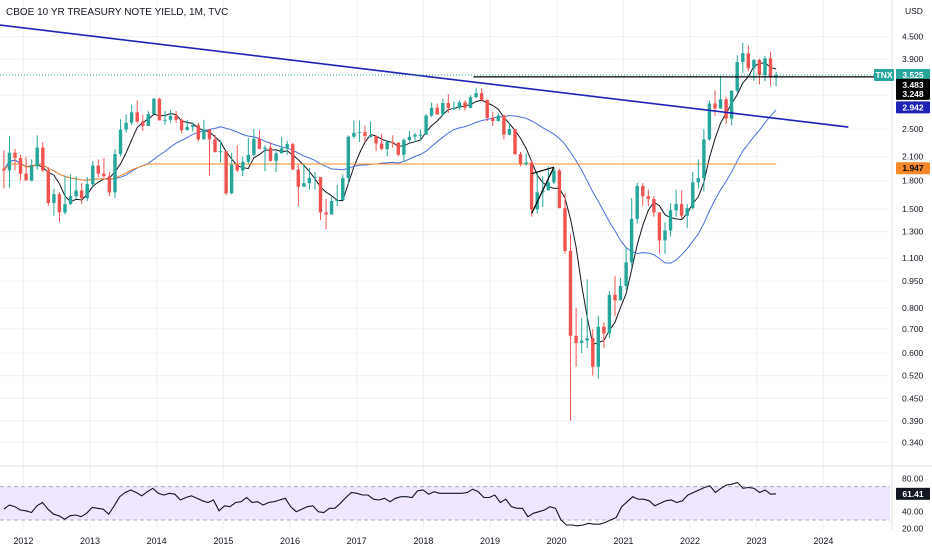 The width and height of the screenshot is (932, 550). What do you see at coordinates (913, 168) in the screenshot?
I see `price-badge-value: 1.947` at bounding box center [913, 168].